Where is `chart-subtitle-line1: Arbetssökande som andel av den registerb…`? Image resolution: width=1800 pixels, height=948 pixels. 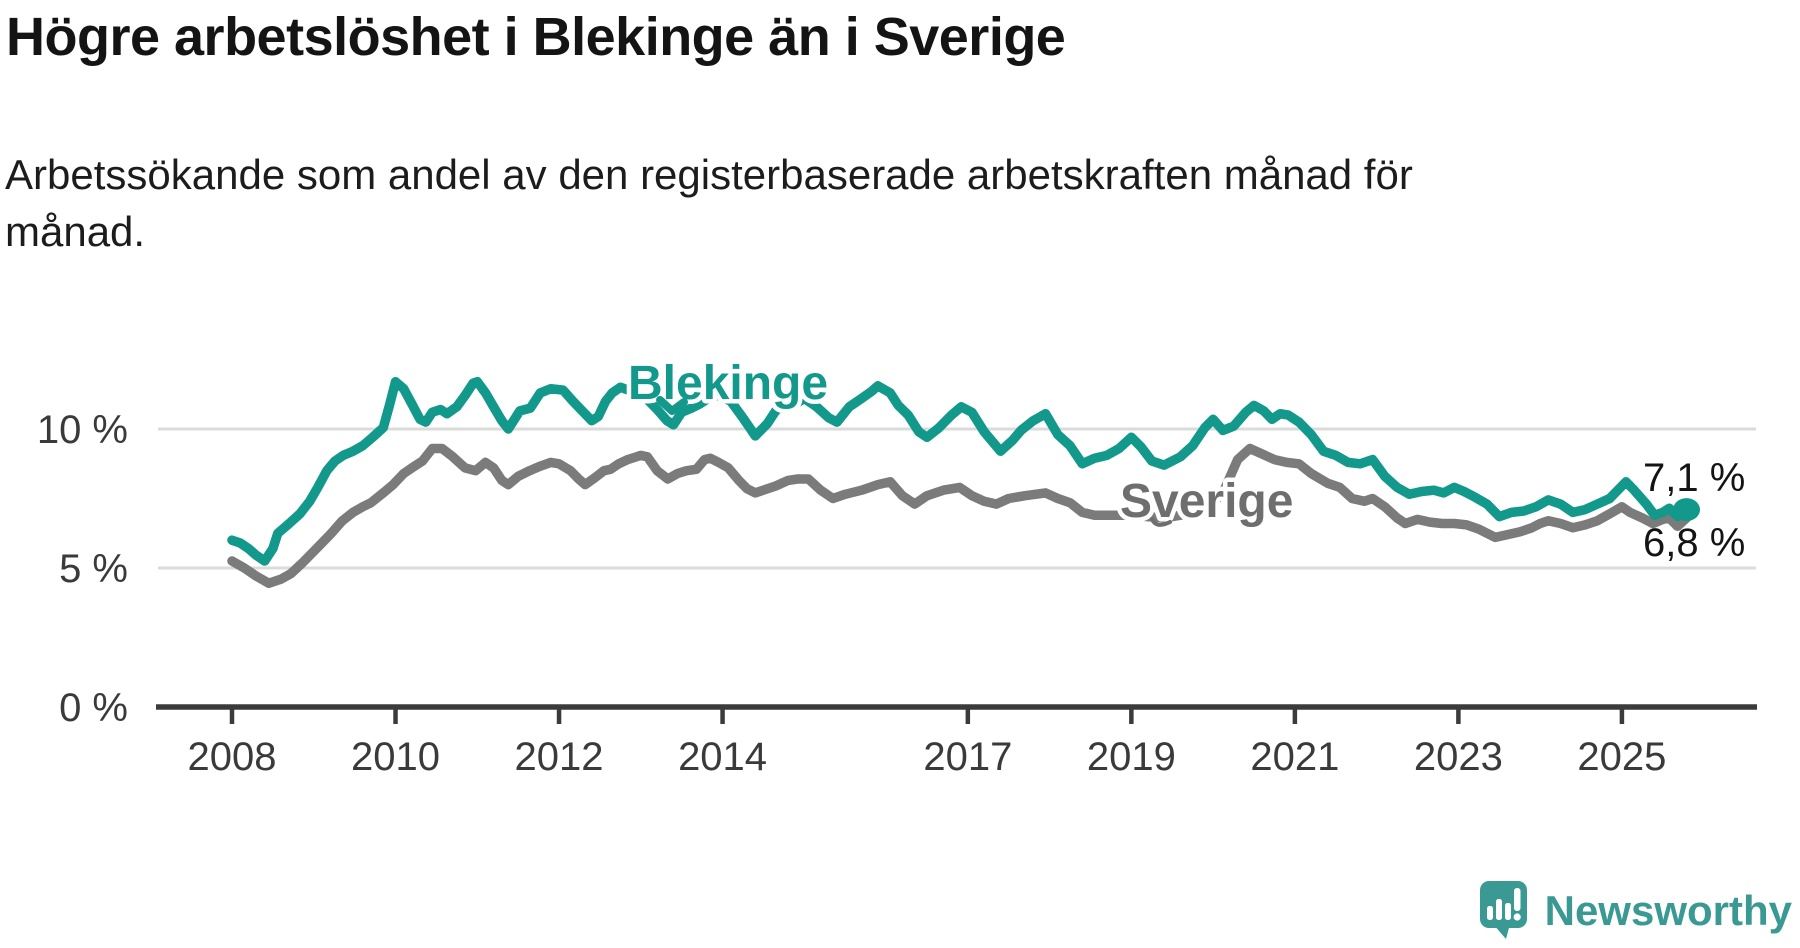
chart-subtitle-line1: Arbetssökande som andel av den registerb… is located at coordinates (709, 174).